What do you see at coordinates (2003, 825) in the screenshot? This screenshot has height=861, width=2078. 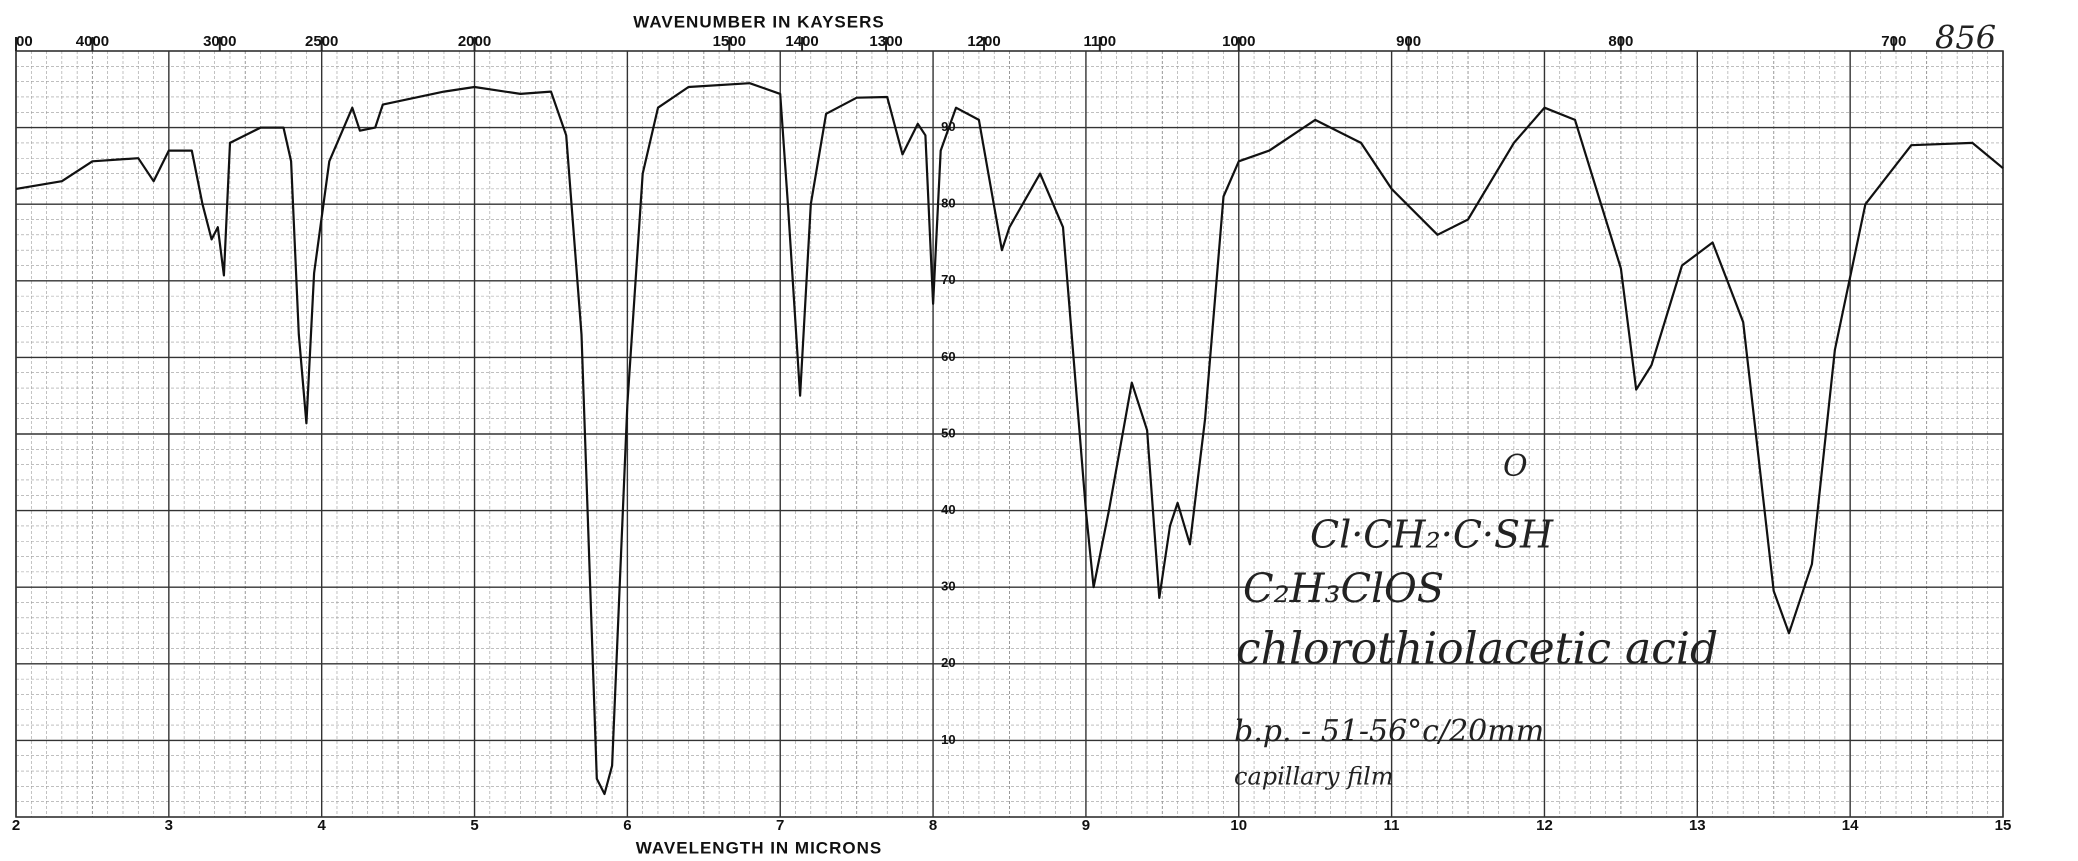 I see `x-tick-label: 15` at bounding box center [2003, 825].